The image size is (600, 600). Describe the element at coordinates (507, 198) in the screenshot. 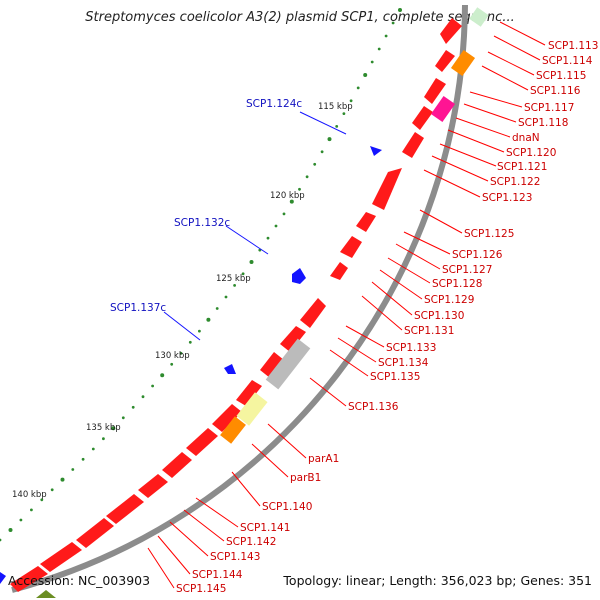

I see `gene-label: SCP1.123` at that location.